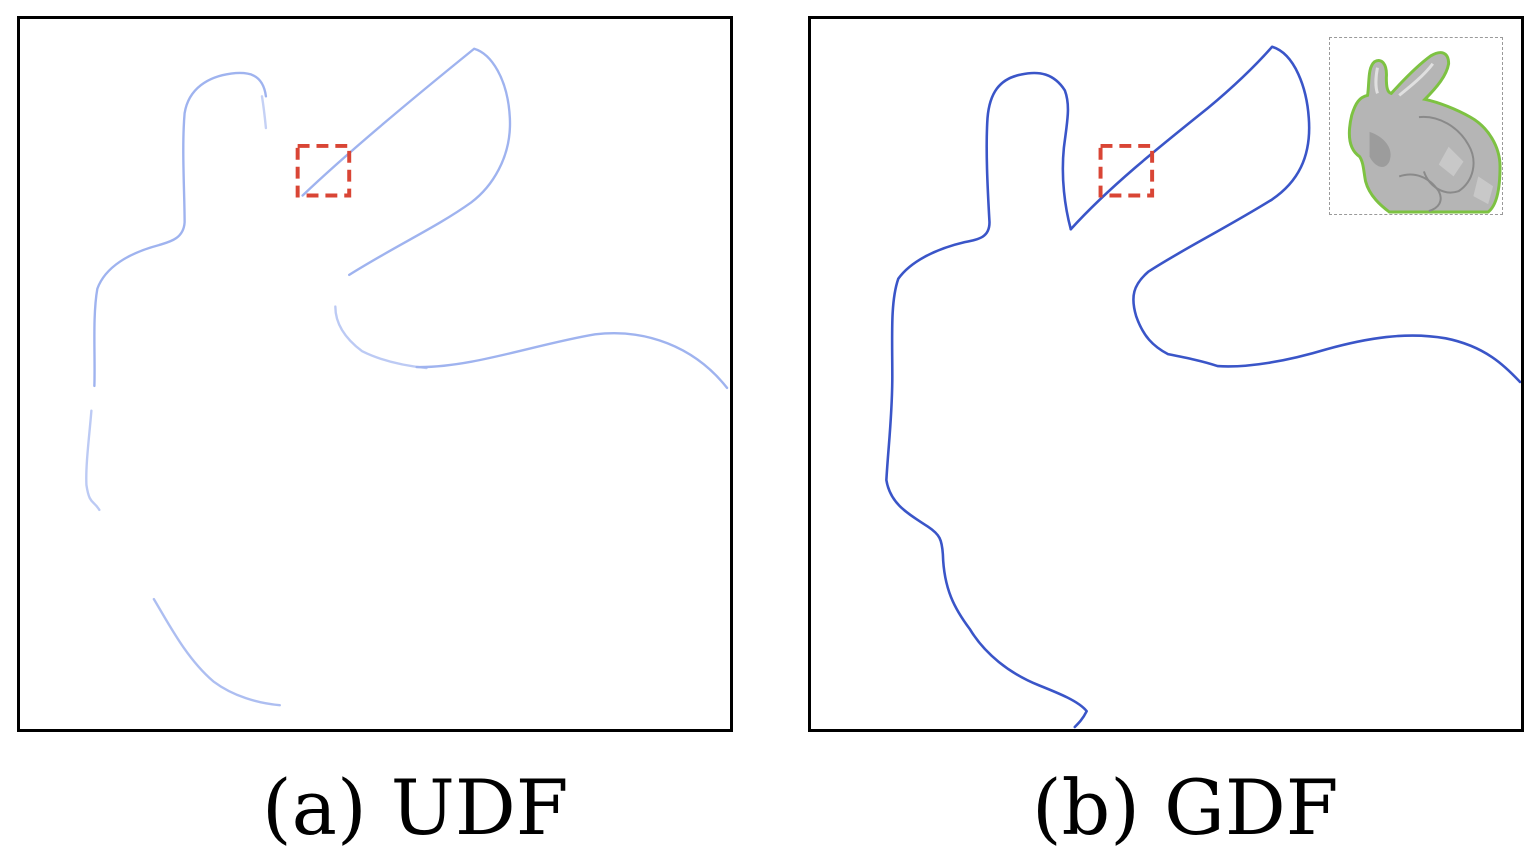 Image resolution: width=1538 pixels, height=866 pixels. Describe the element at coordinates (1185, 807) in the screenshot. I see `caption-gdf: (b) GDF` at that location.